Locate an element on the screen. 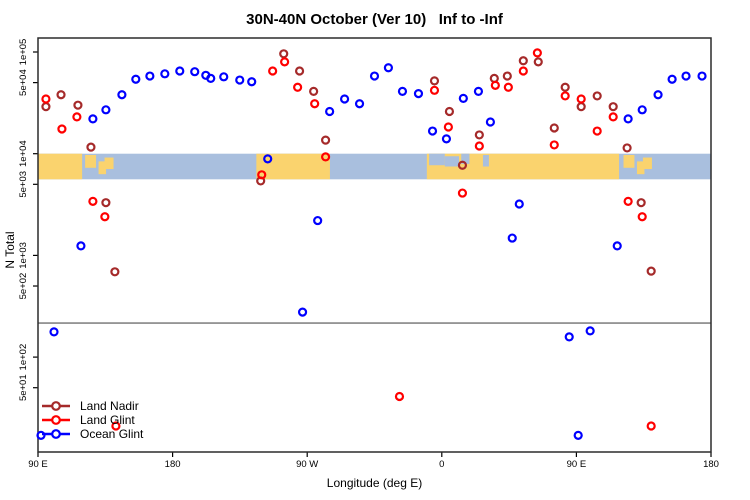  legend: Land Nadir Land Glint Ocean Glint is located at coordinates (91, 420).